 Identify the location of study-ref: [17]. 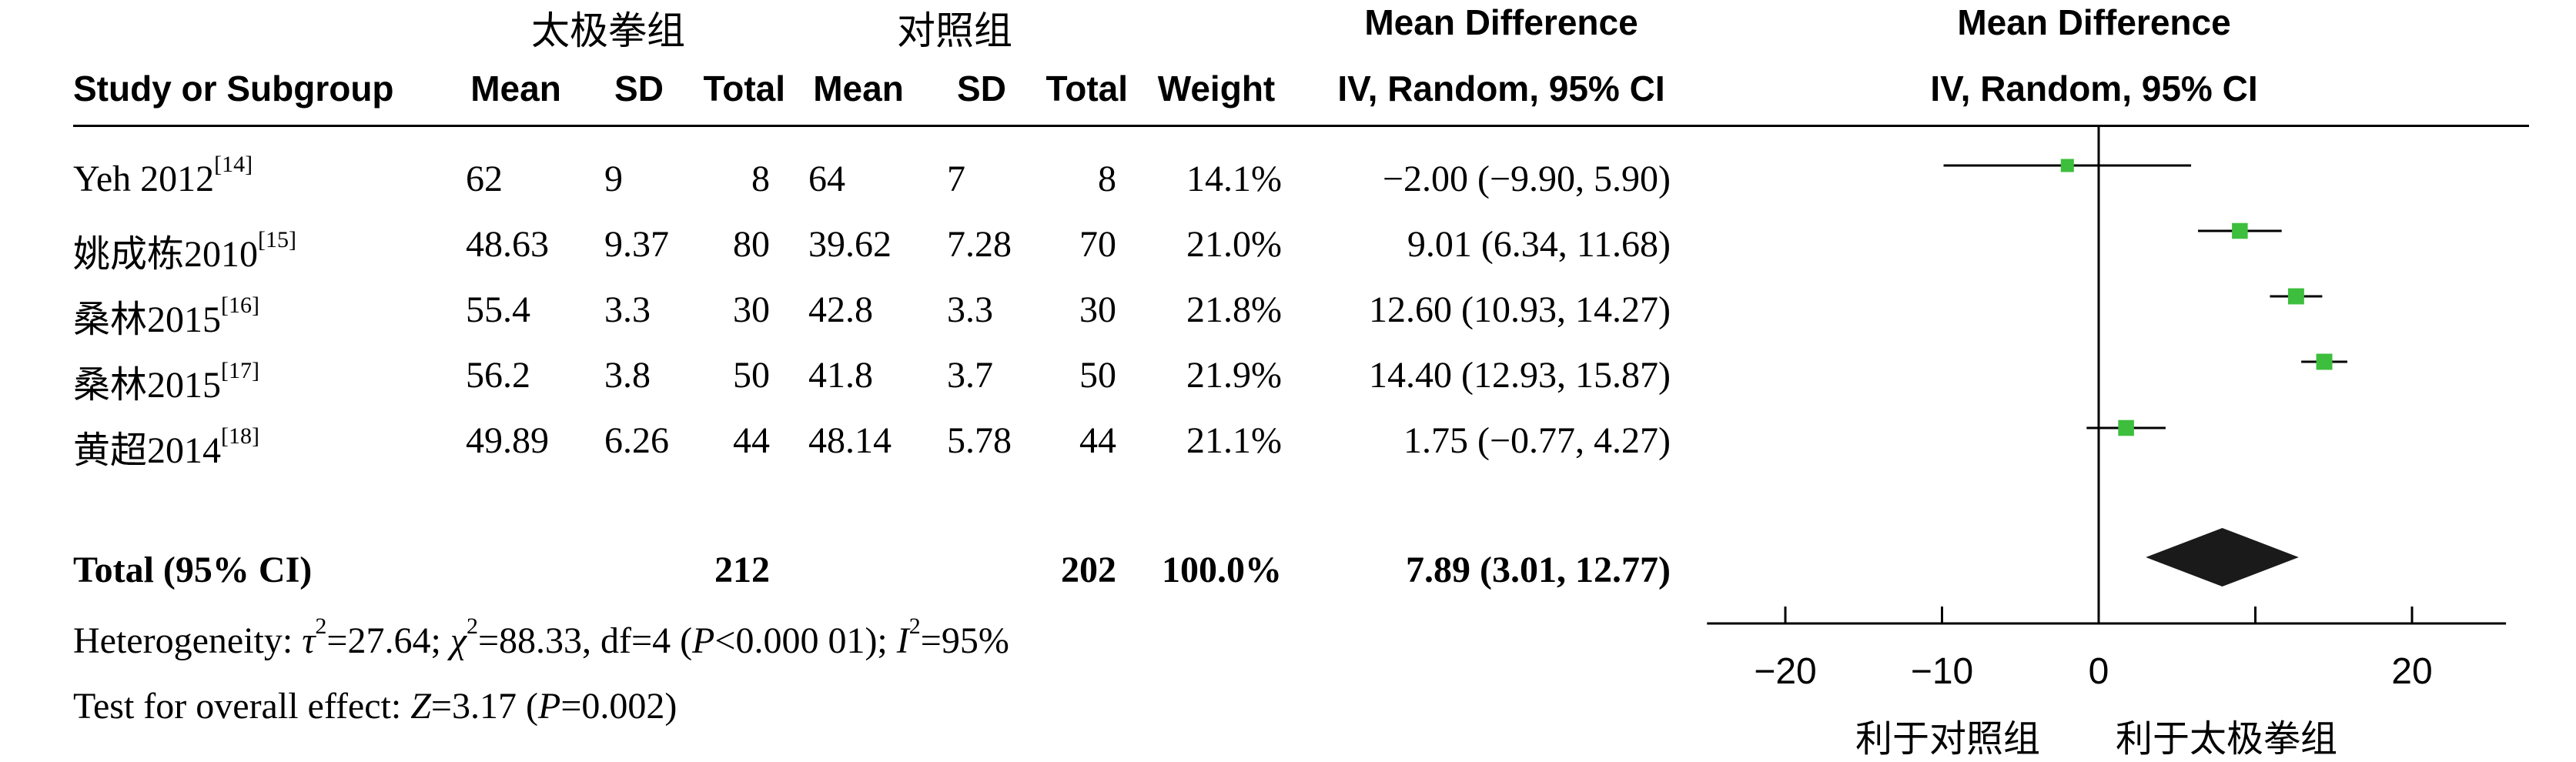
(240, 370).